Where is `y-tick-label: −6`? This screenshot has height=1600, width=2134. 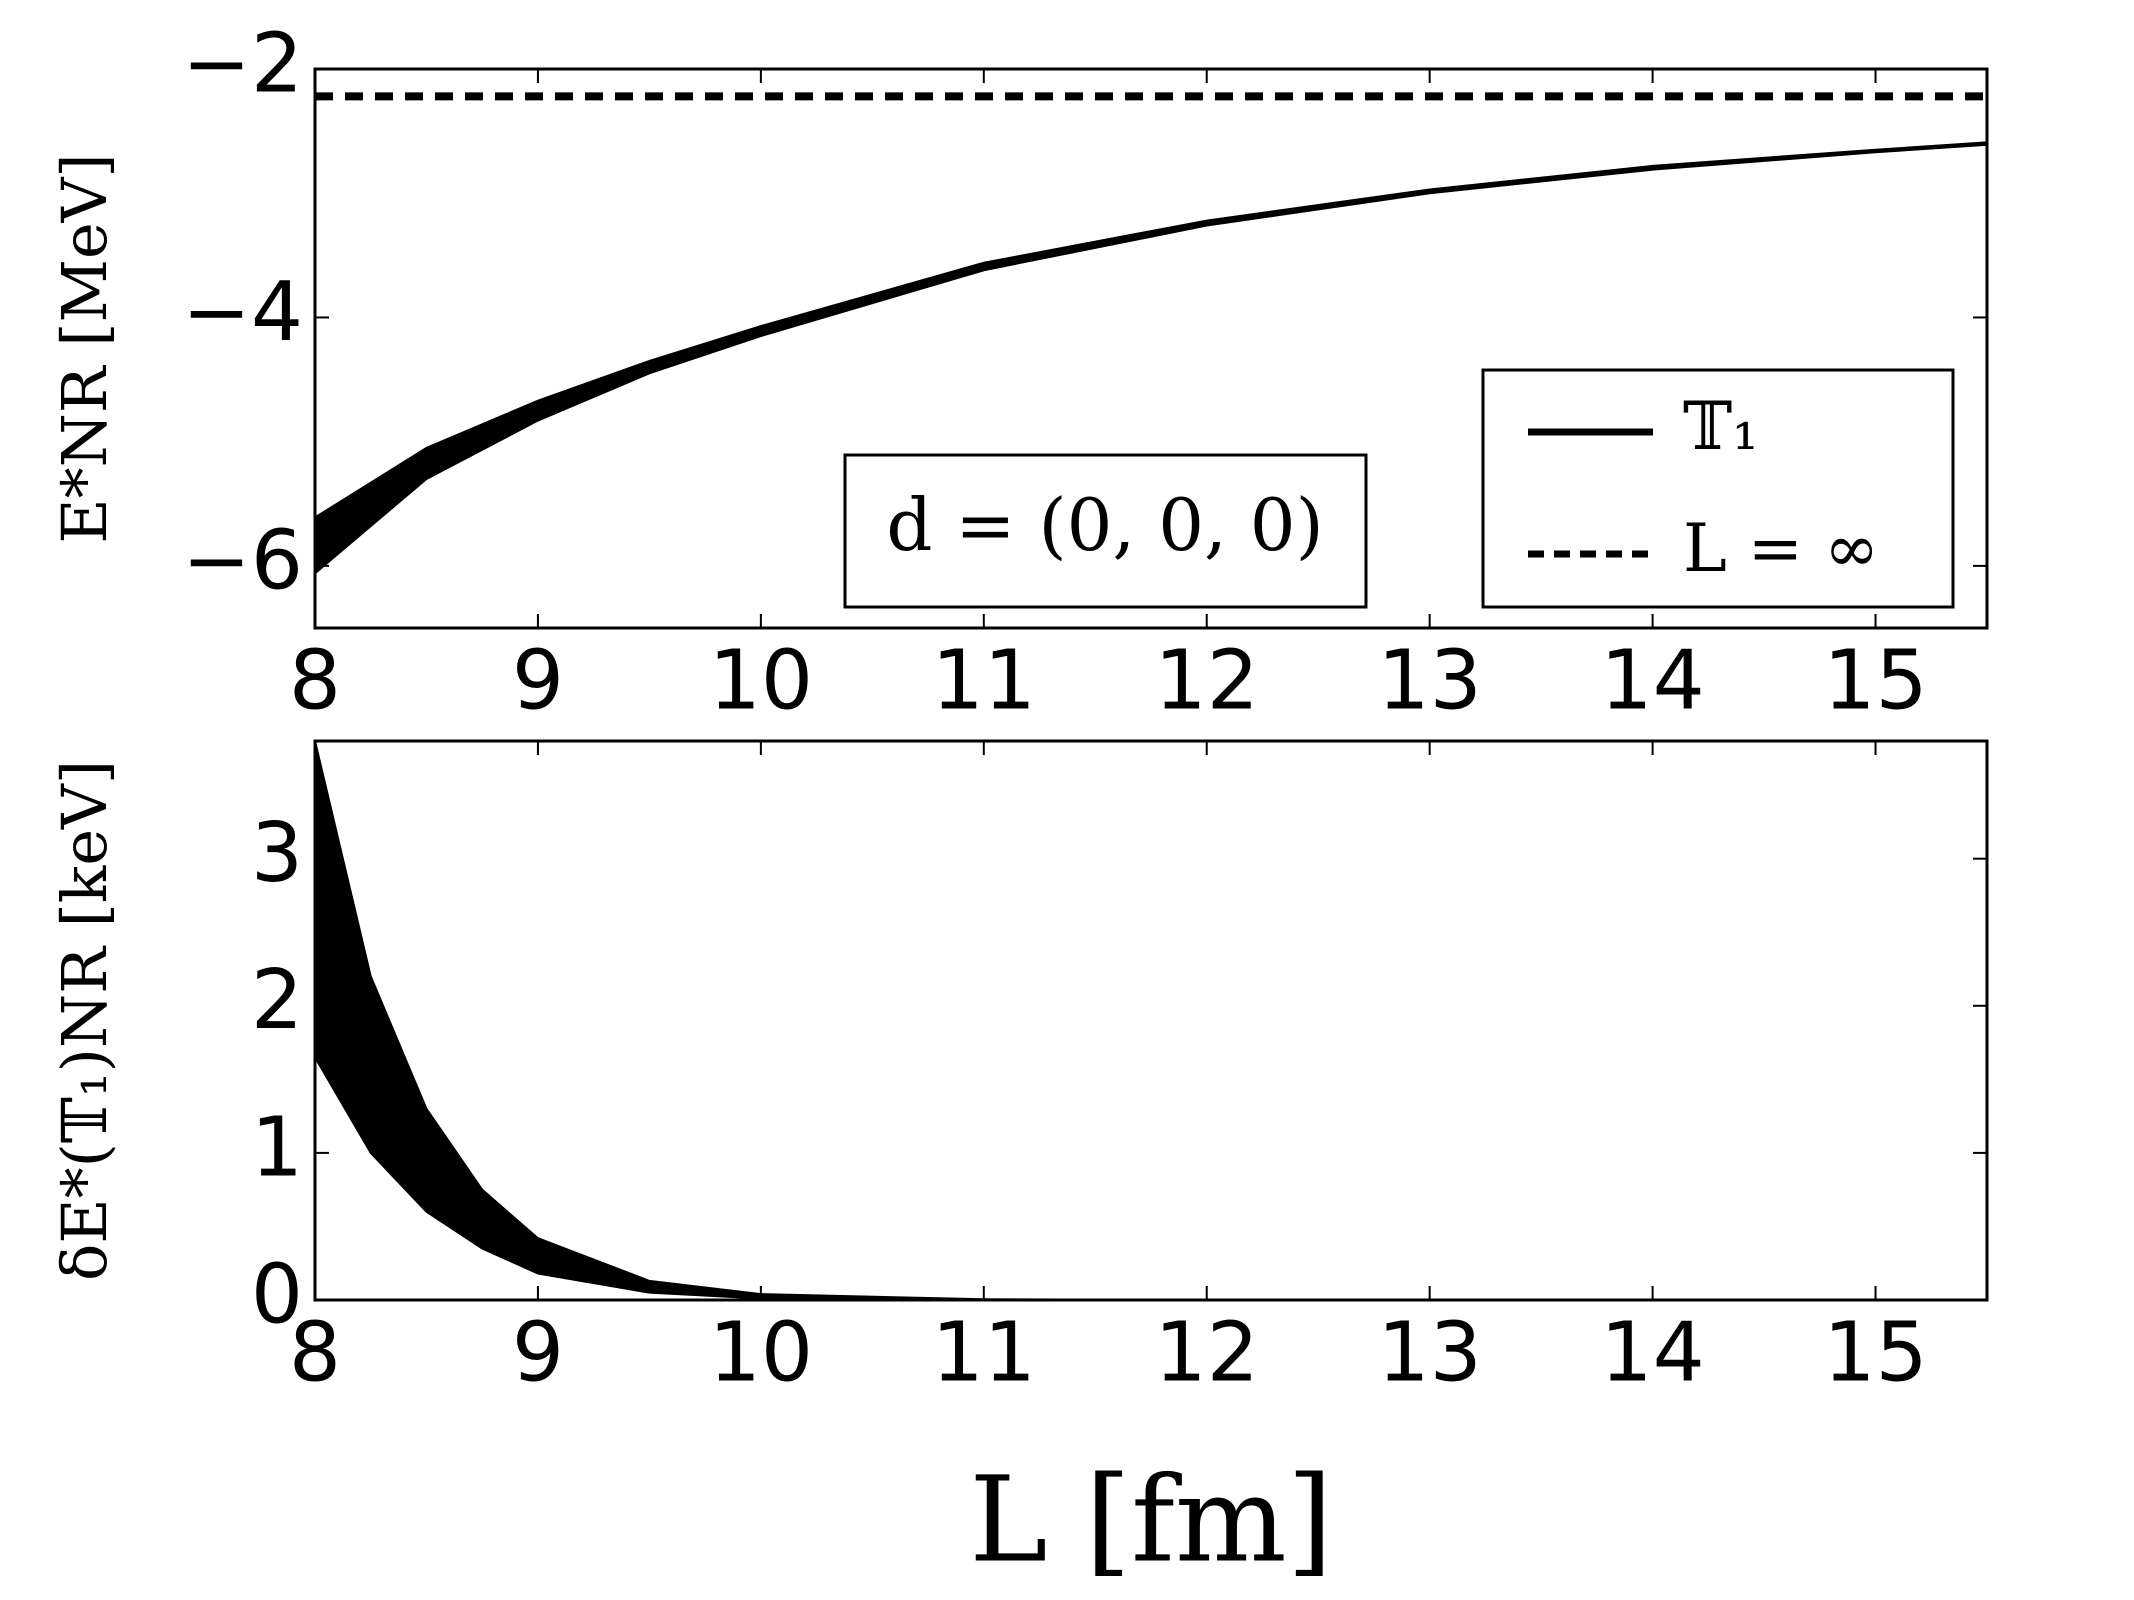
y-tick-label: −6 is located at coordinates (242, 560).